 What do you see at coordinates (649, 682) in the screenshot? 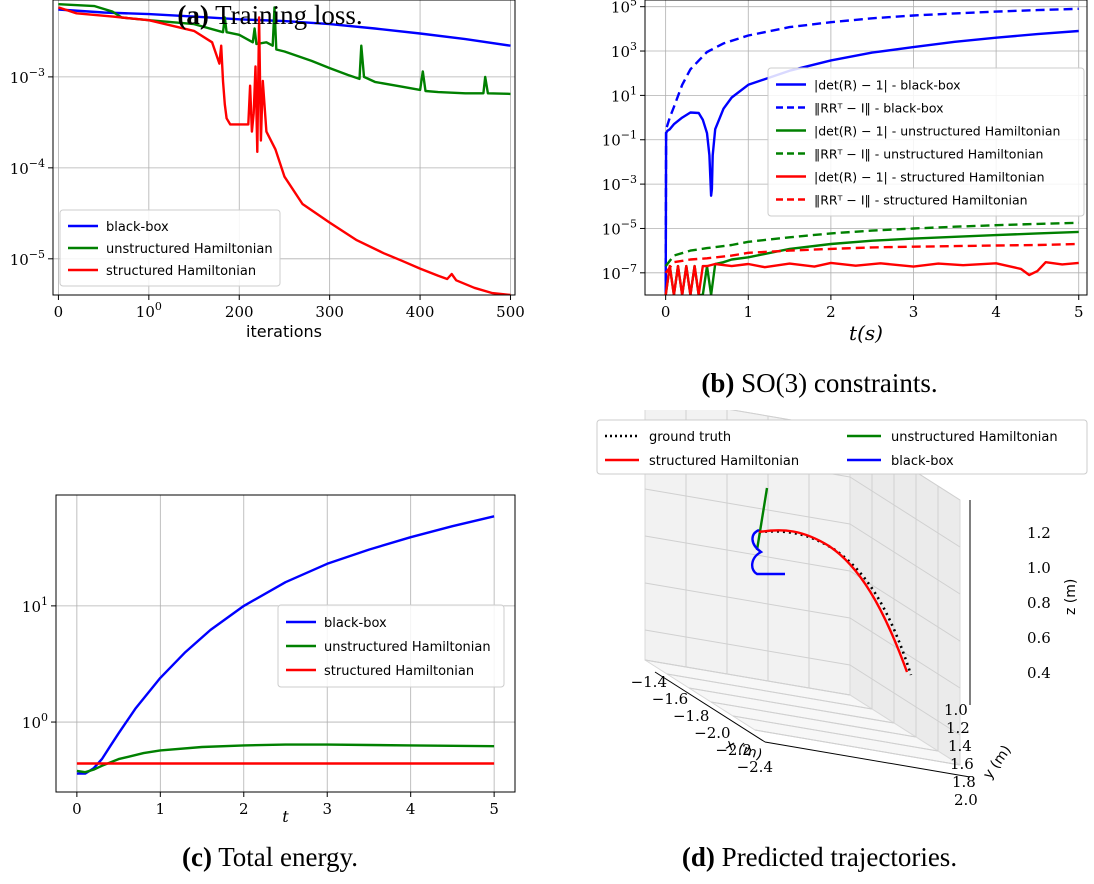
I see `x-tick-label: −1.4` at bounding box center [649, 682].